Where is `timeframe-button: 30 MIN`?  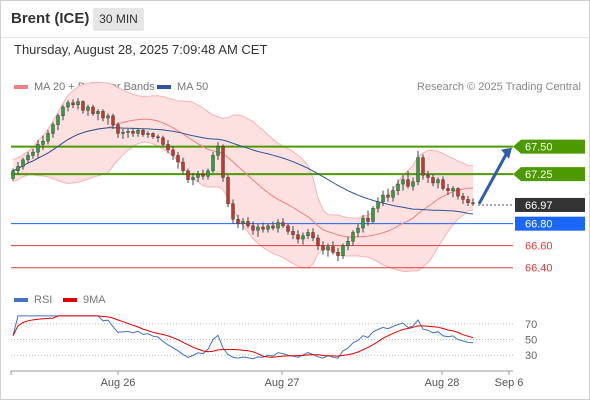 timeframe-button: 30 MIN is located at coordinates (118, 19).